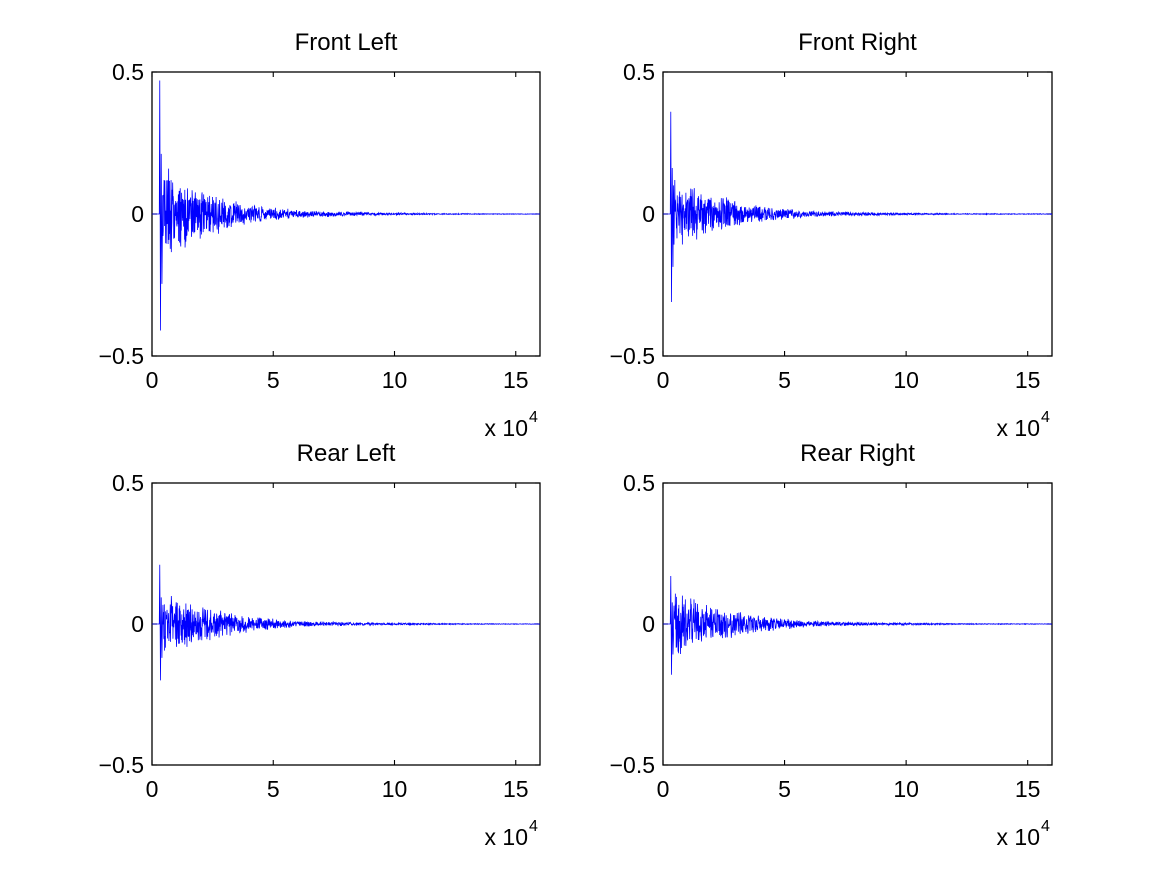 The height and width of the screenshot is (869, 1161). I want to click on x-multiplier-exponent-rear-left: 4, so click(533, 826).